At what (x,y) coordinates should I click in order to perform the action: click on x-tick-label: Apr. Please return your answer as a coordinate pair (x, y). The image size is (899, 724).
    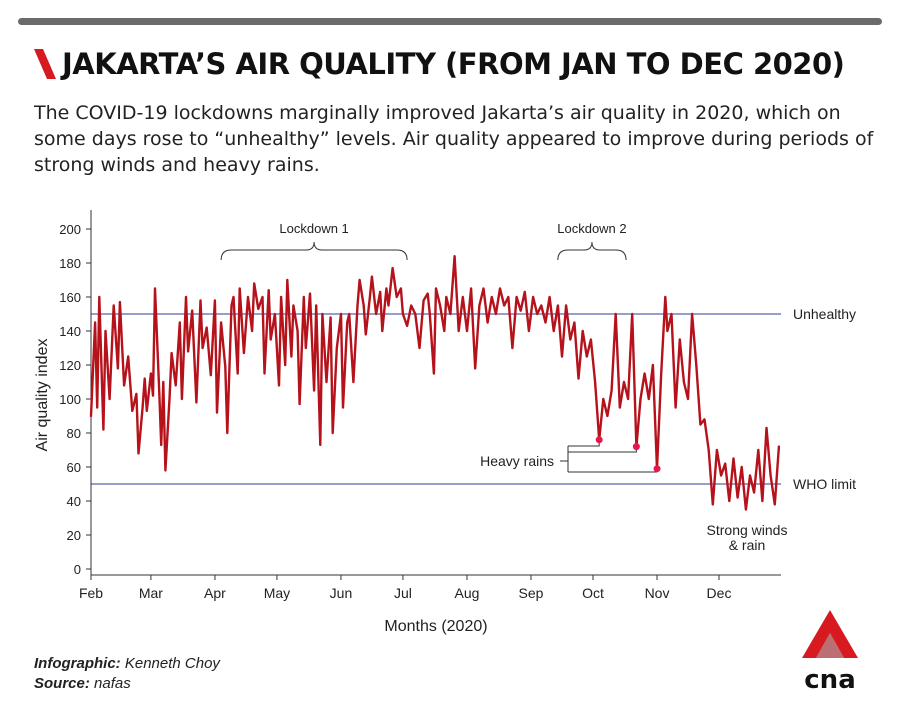
    Looking at the image, I should click on (215, 593).